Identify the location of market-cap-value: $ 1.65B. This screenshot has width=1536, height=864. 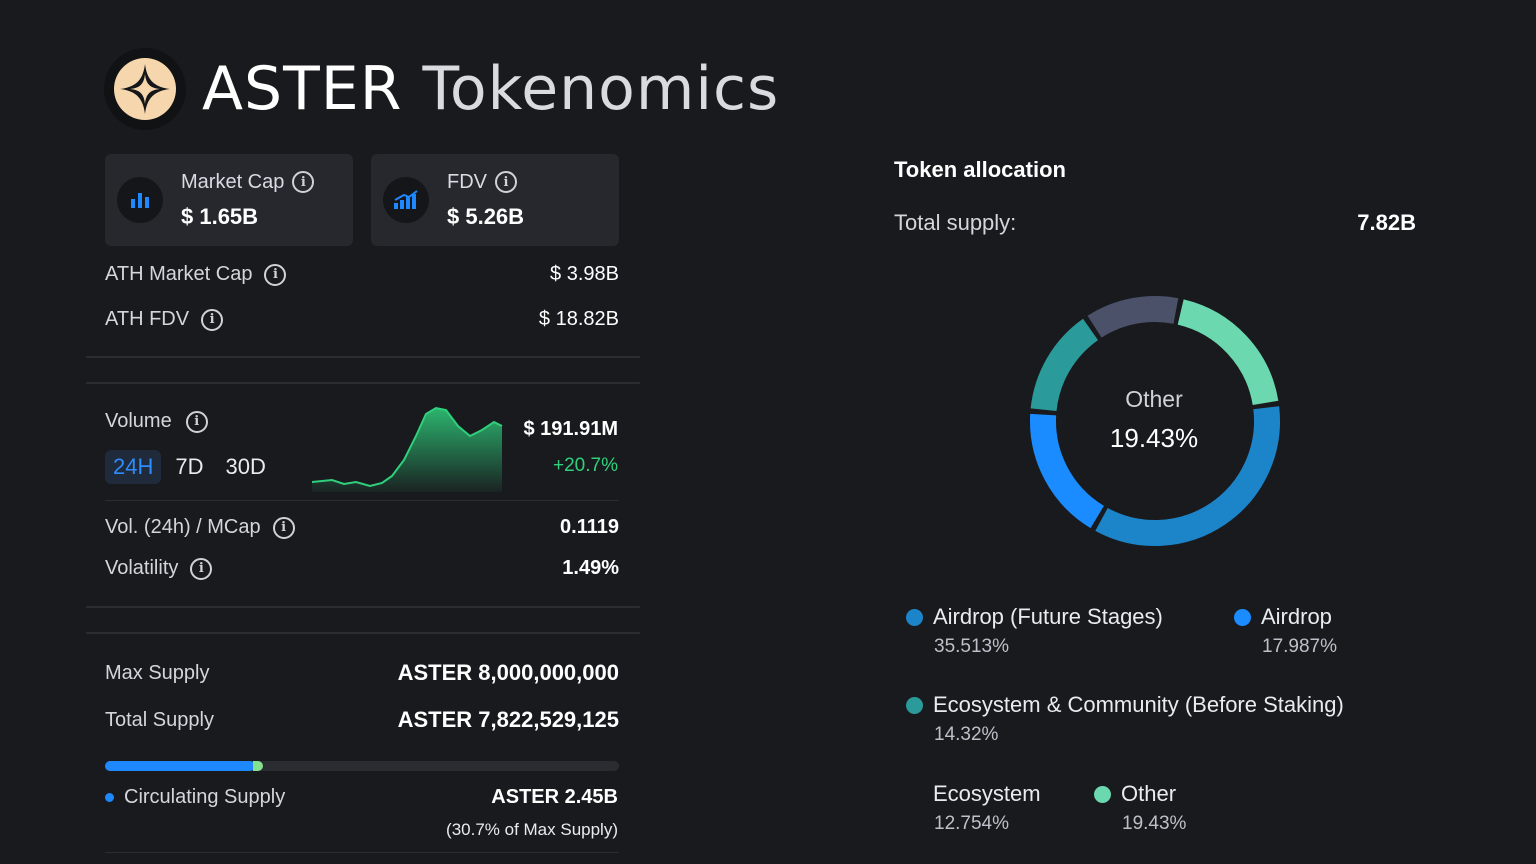
(220, 216).